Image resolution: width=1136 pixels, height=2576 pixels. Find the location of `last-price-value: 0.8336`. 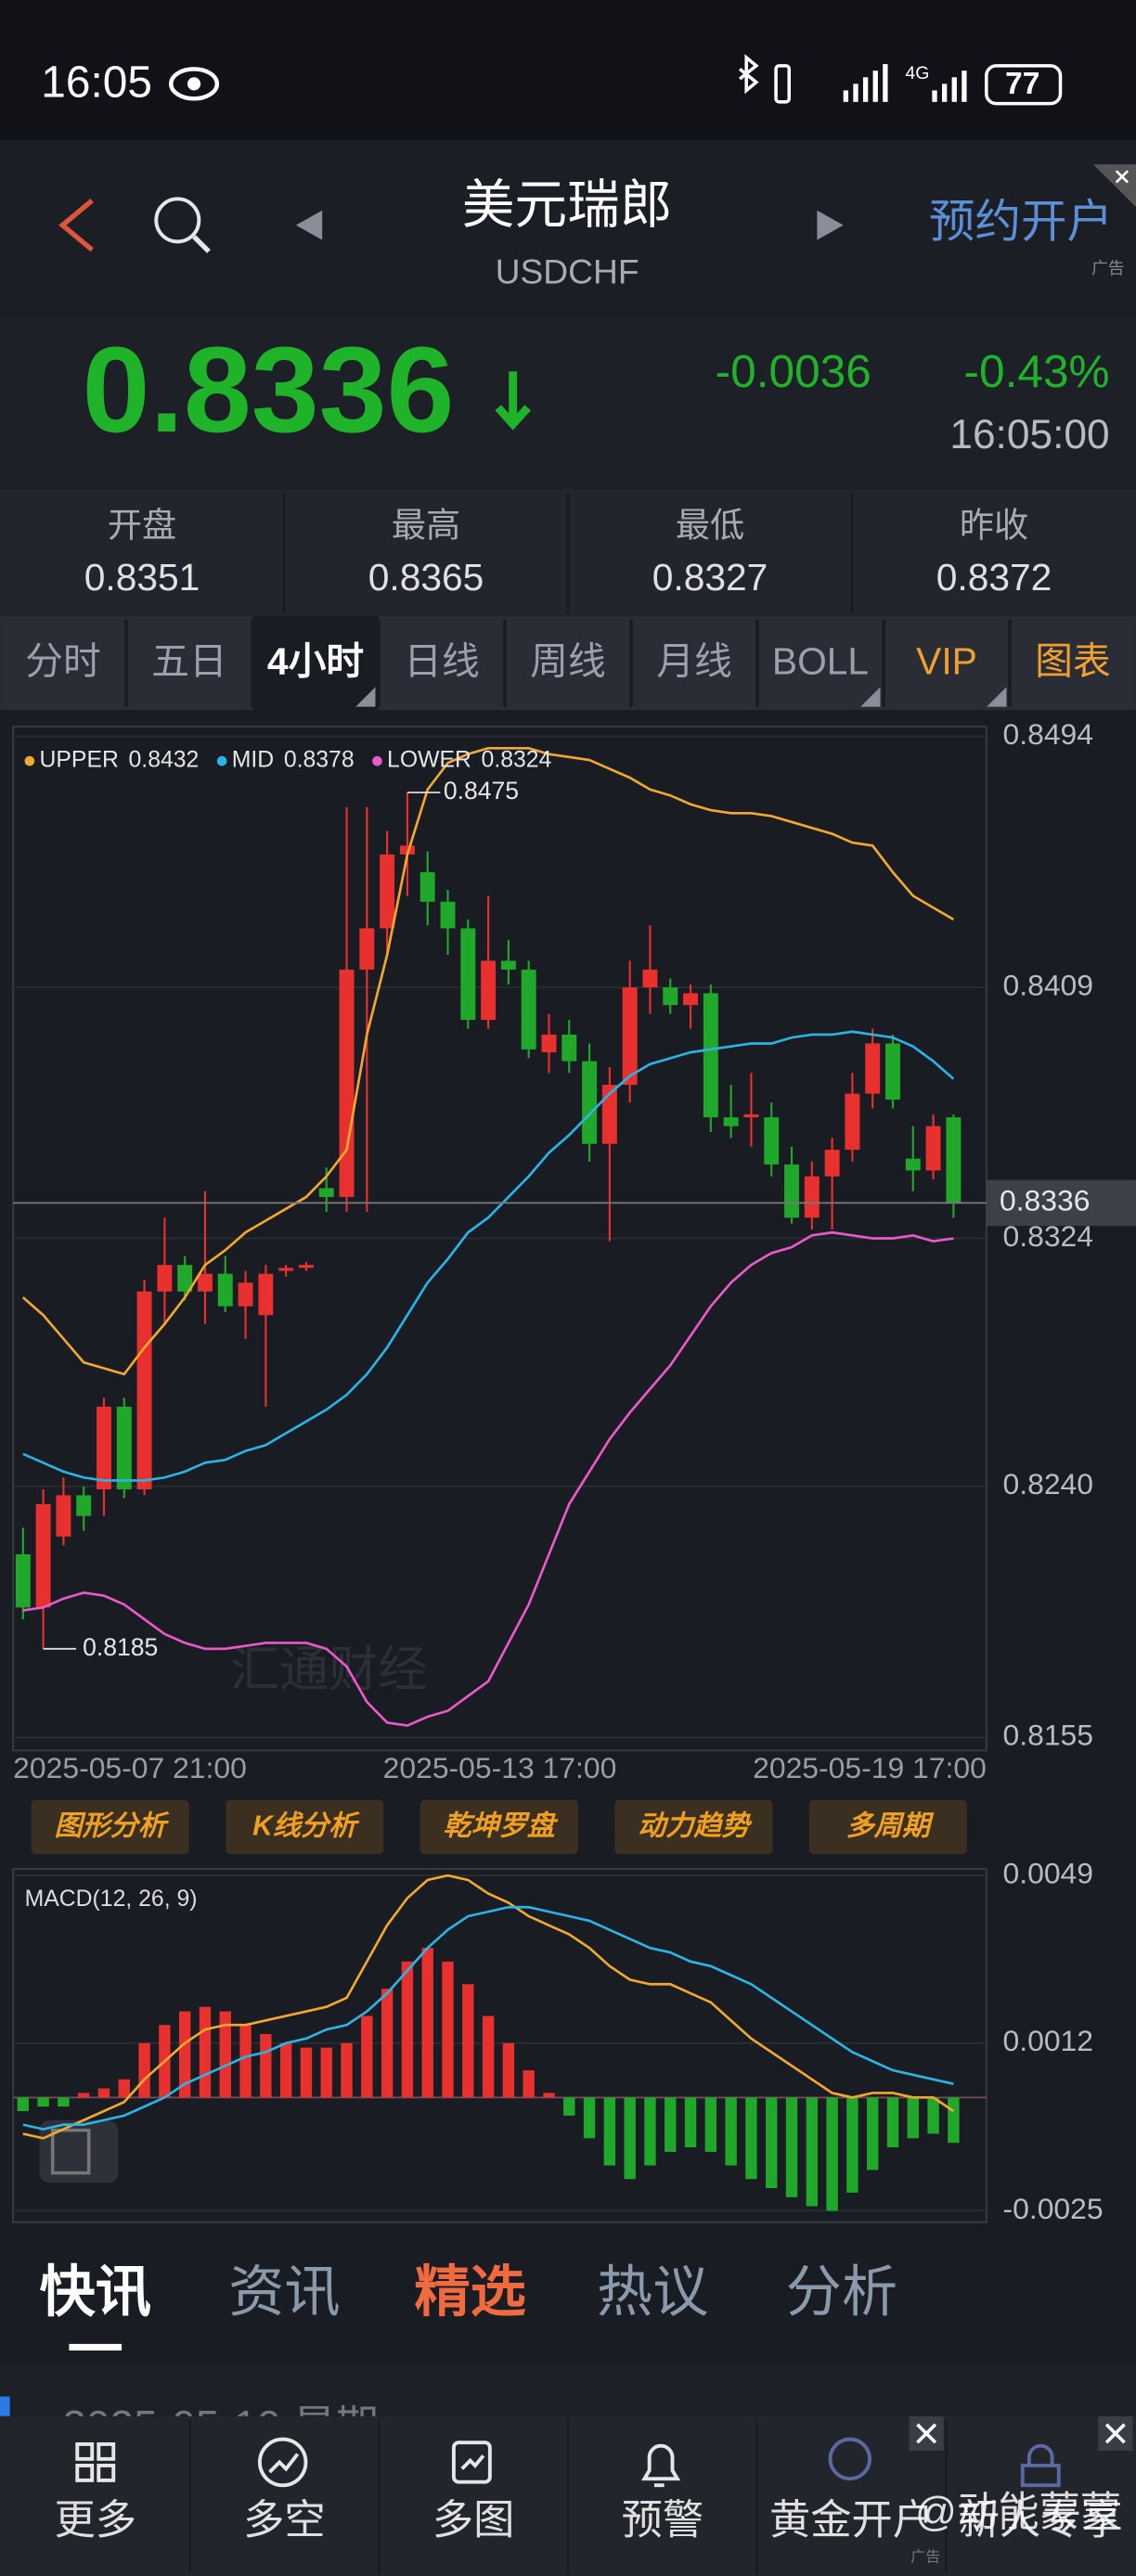

last-price-value: 0.8336 is located at coordinates (1045, 1200).